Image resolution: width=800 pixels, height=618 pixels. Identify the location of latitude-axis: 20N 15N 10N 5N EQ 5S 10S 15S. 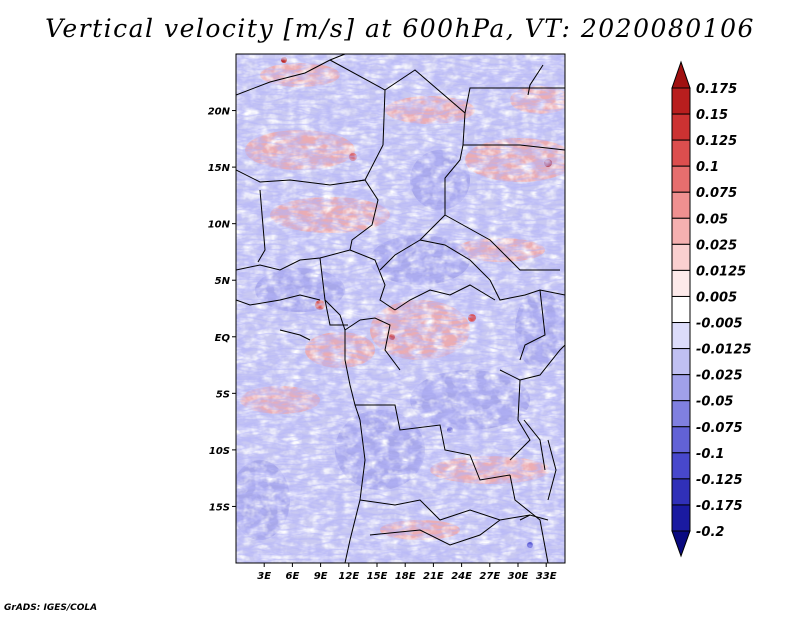
(222, 310).